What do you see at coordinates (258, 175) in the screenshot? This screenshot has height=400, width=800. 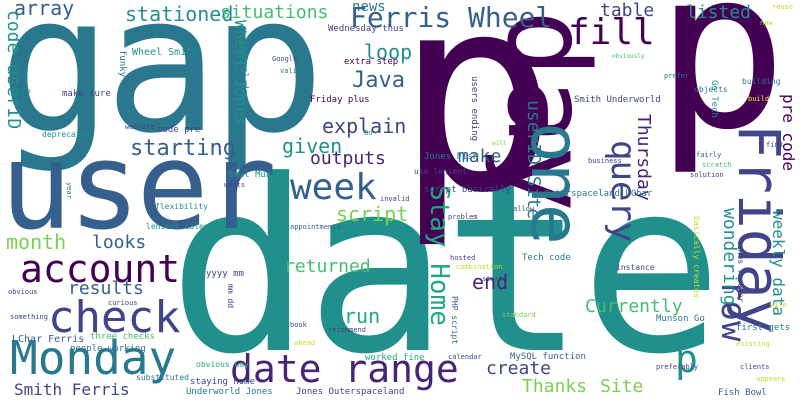 I see `word-bowl-munson: Bowl Munson` at bounding box center [258, 175].